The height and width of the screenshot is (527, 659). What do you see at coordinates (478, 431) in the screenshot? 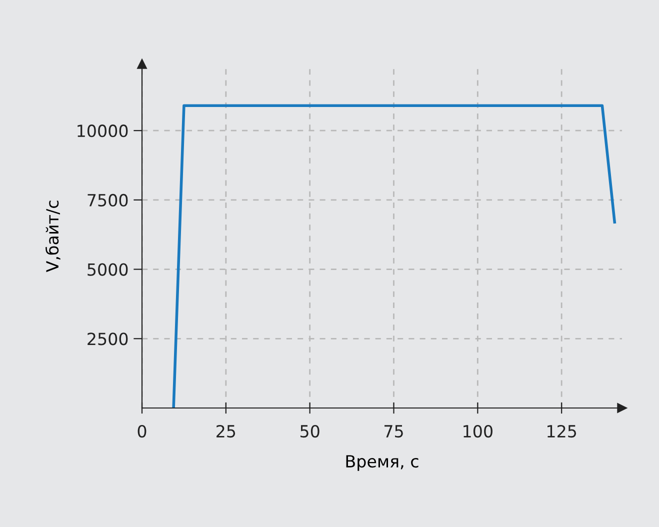
I see `x-tick-label: 100` at bounding box center [478, 431].